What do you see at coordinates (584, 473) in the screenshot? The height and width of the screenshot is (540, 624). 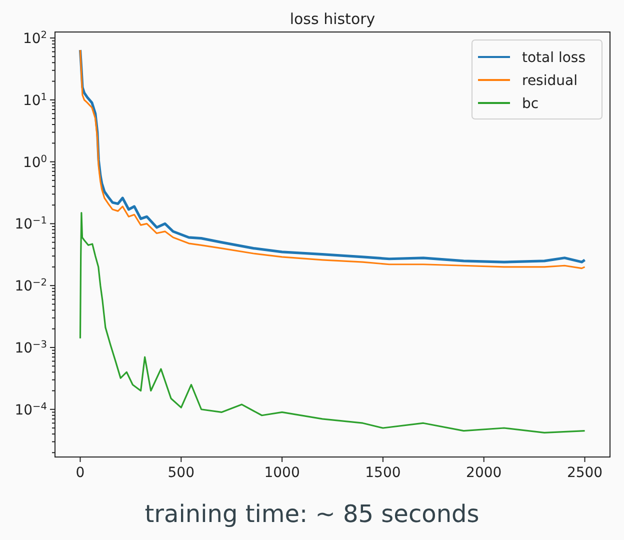 I see `x-tick-label: 2500` at bounding box center [584, 473].